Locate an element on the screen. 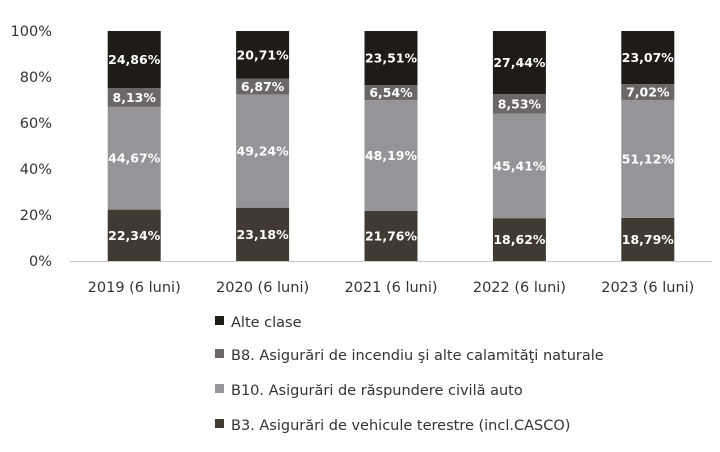 The height and width of the screenshot is (452, 720). data-label: 8,13% is located at coordinates (135, 97).